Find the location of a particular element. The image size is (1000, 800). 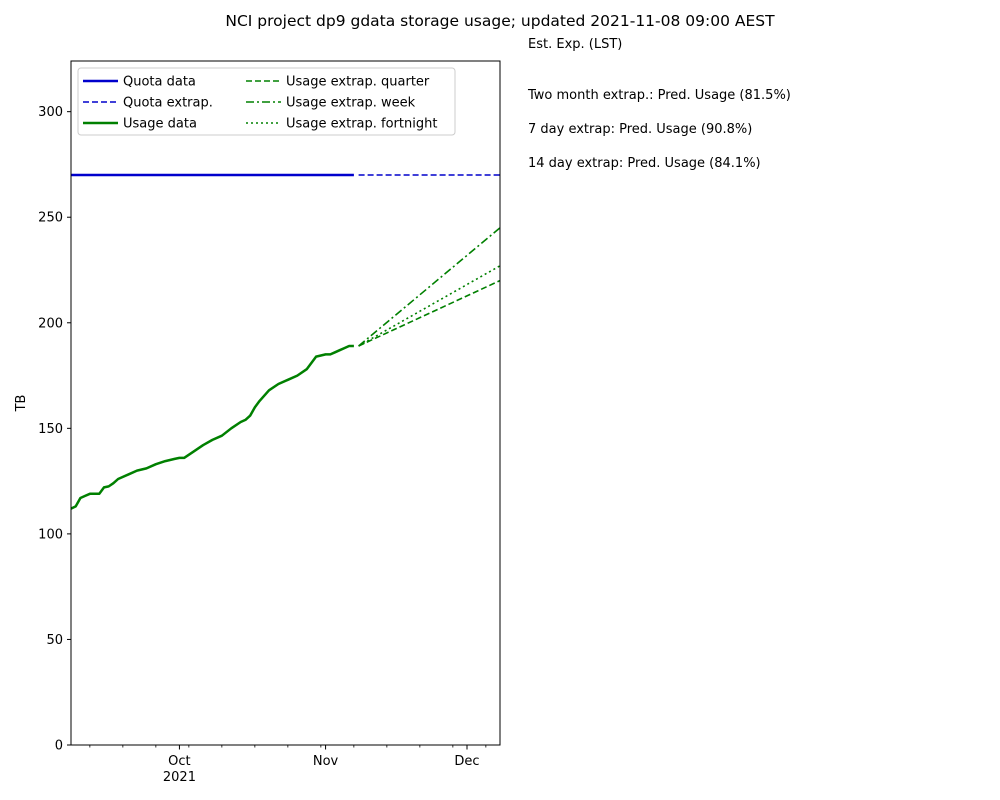

legend-label: Quota extrap. is located at coordinates (168, 103).